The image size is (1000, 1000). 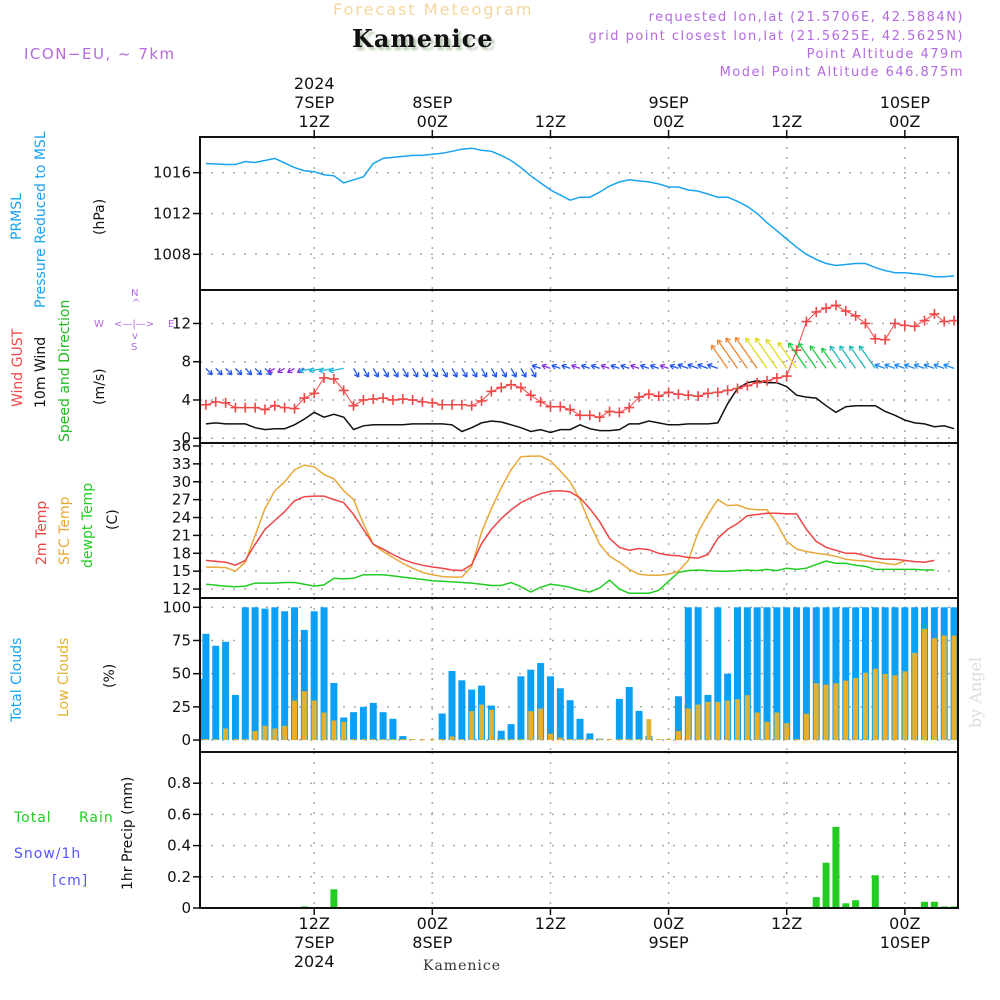 I want to click on x-tick-label-bottom: 00Z, so click(x=904, y=923).